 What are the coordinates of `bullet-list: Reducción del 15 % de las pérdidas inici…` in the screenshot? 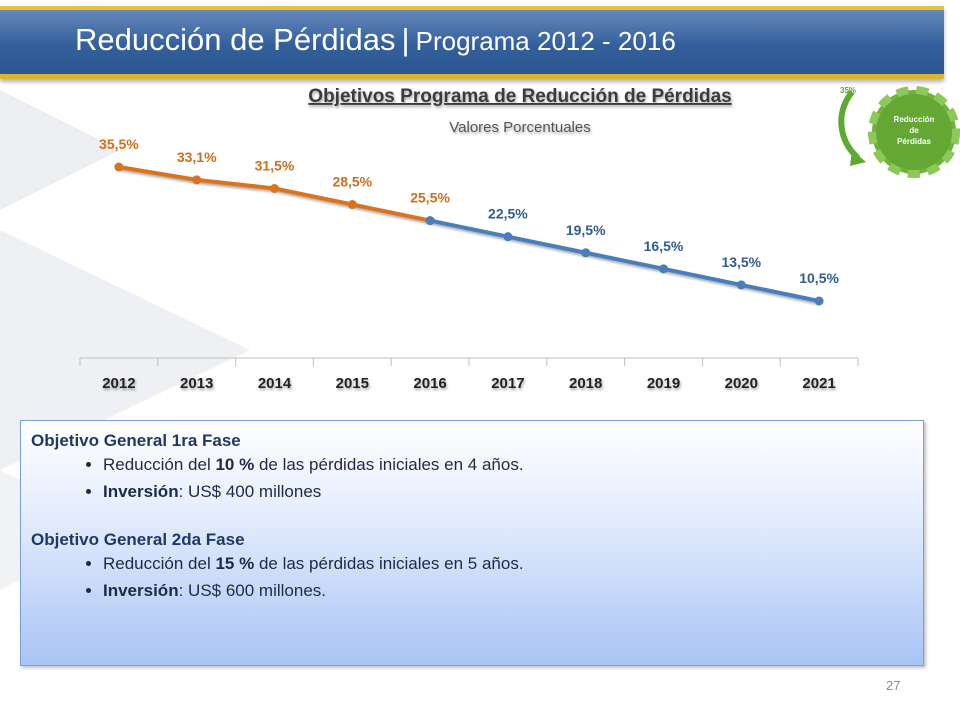 It's located at (472, 577).